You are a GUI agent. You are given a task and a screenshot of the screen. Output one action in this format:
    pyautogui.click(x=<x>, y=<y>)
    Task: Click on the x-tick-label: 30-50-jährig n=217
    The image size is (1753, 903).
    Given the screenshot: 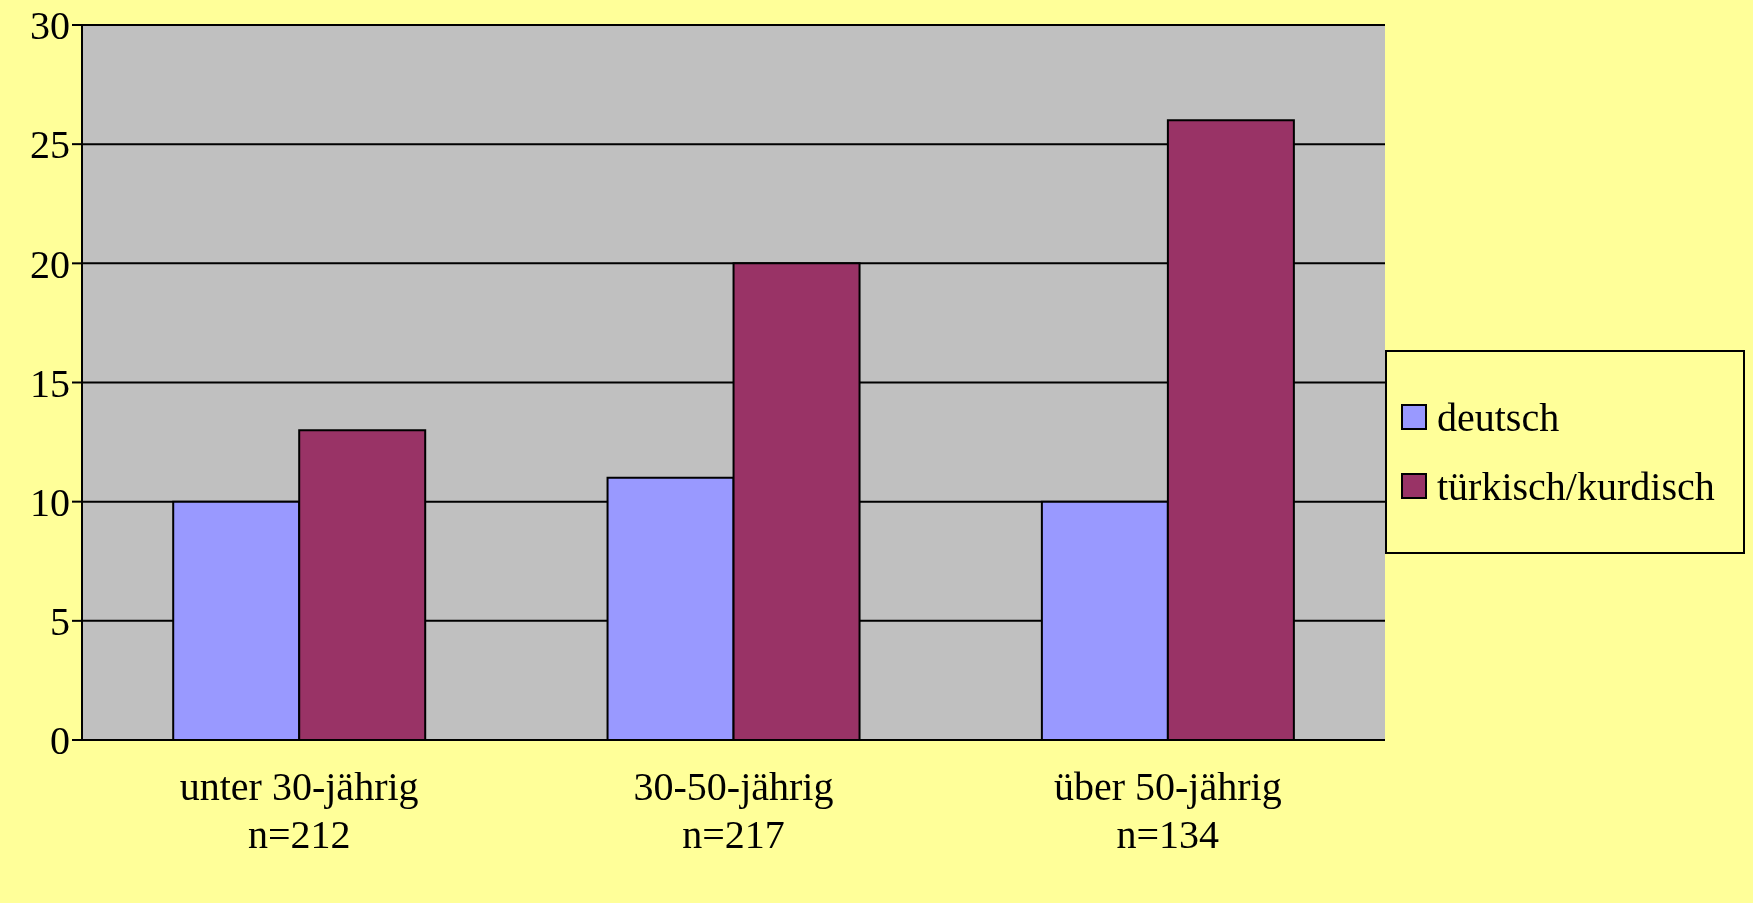 What is the action you would take?
    pyautogui.click(x=733, y=810)
    